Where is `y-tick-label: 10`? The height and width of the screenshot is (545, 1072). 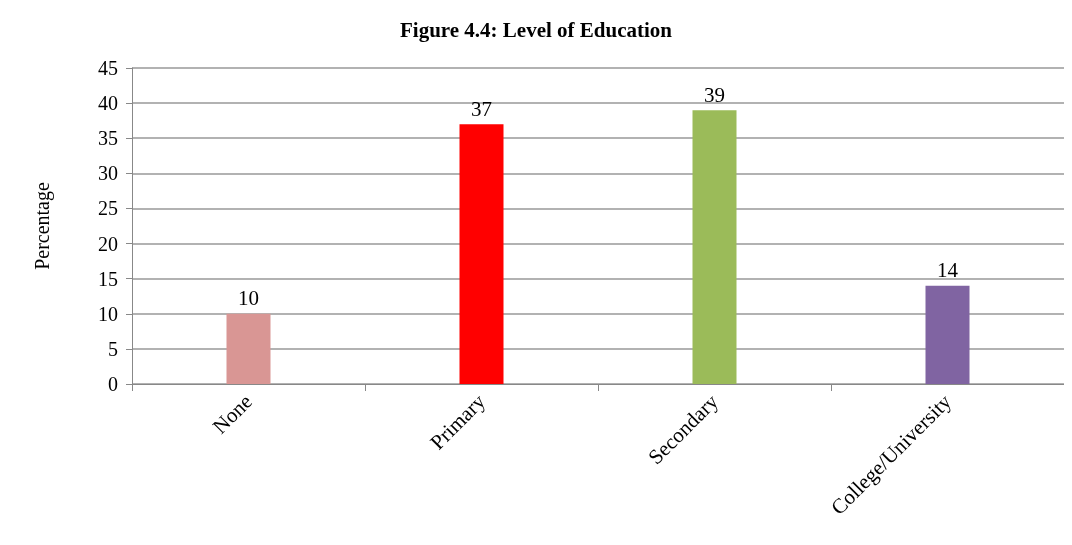
y-tick-label: 10 is located at coordinates (108, 313).